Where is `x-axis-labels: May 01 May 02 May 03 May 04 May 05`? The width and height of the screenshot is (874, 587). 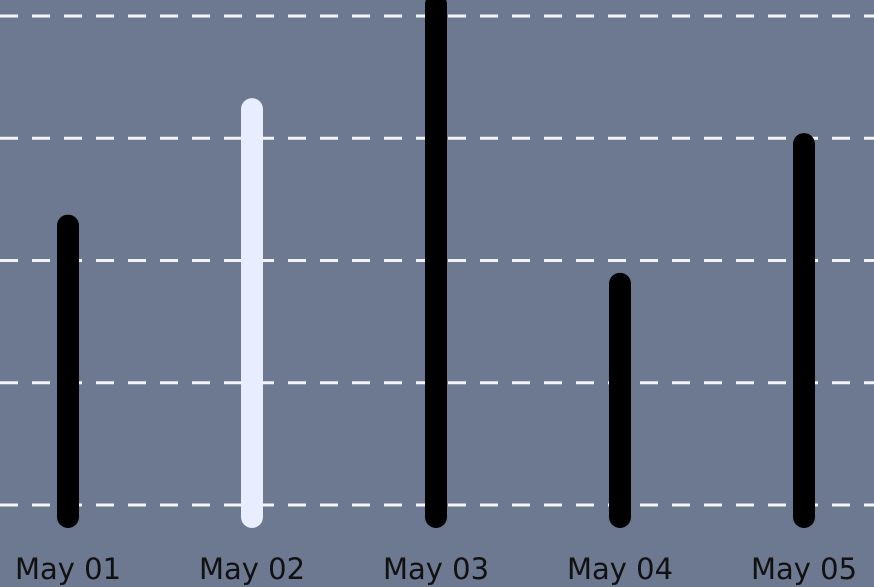 x-axis-labels: May 01 May 02 May 03 May 04 May 05 is located at coordinates (436, 569).